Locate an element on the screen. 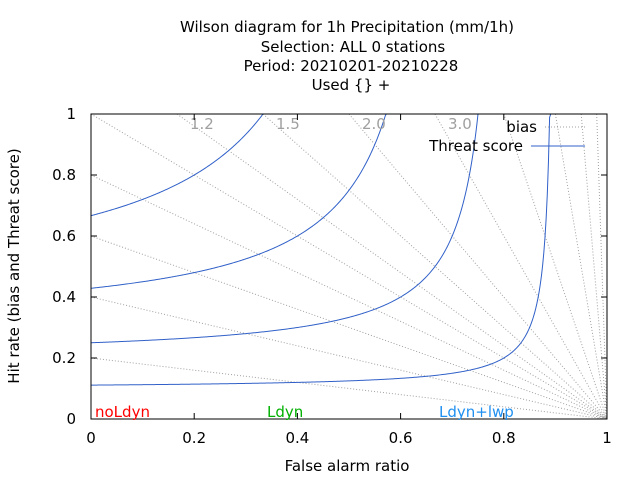 This screenshot has width=640, height=480. x-axis-label: False alarm ratio is located at coordinates (347, 466).